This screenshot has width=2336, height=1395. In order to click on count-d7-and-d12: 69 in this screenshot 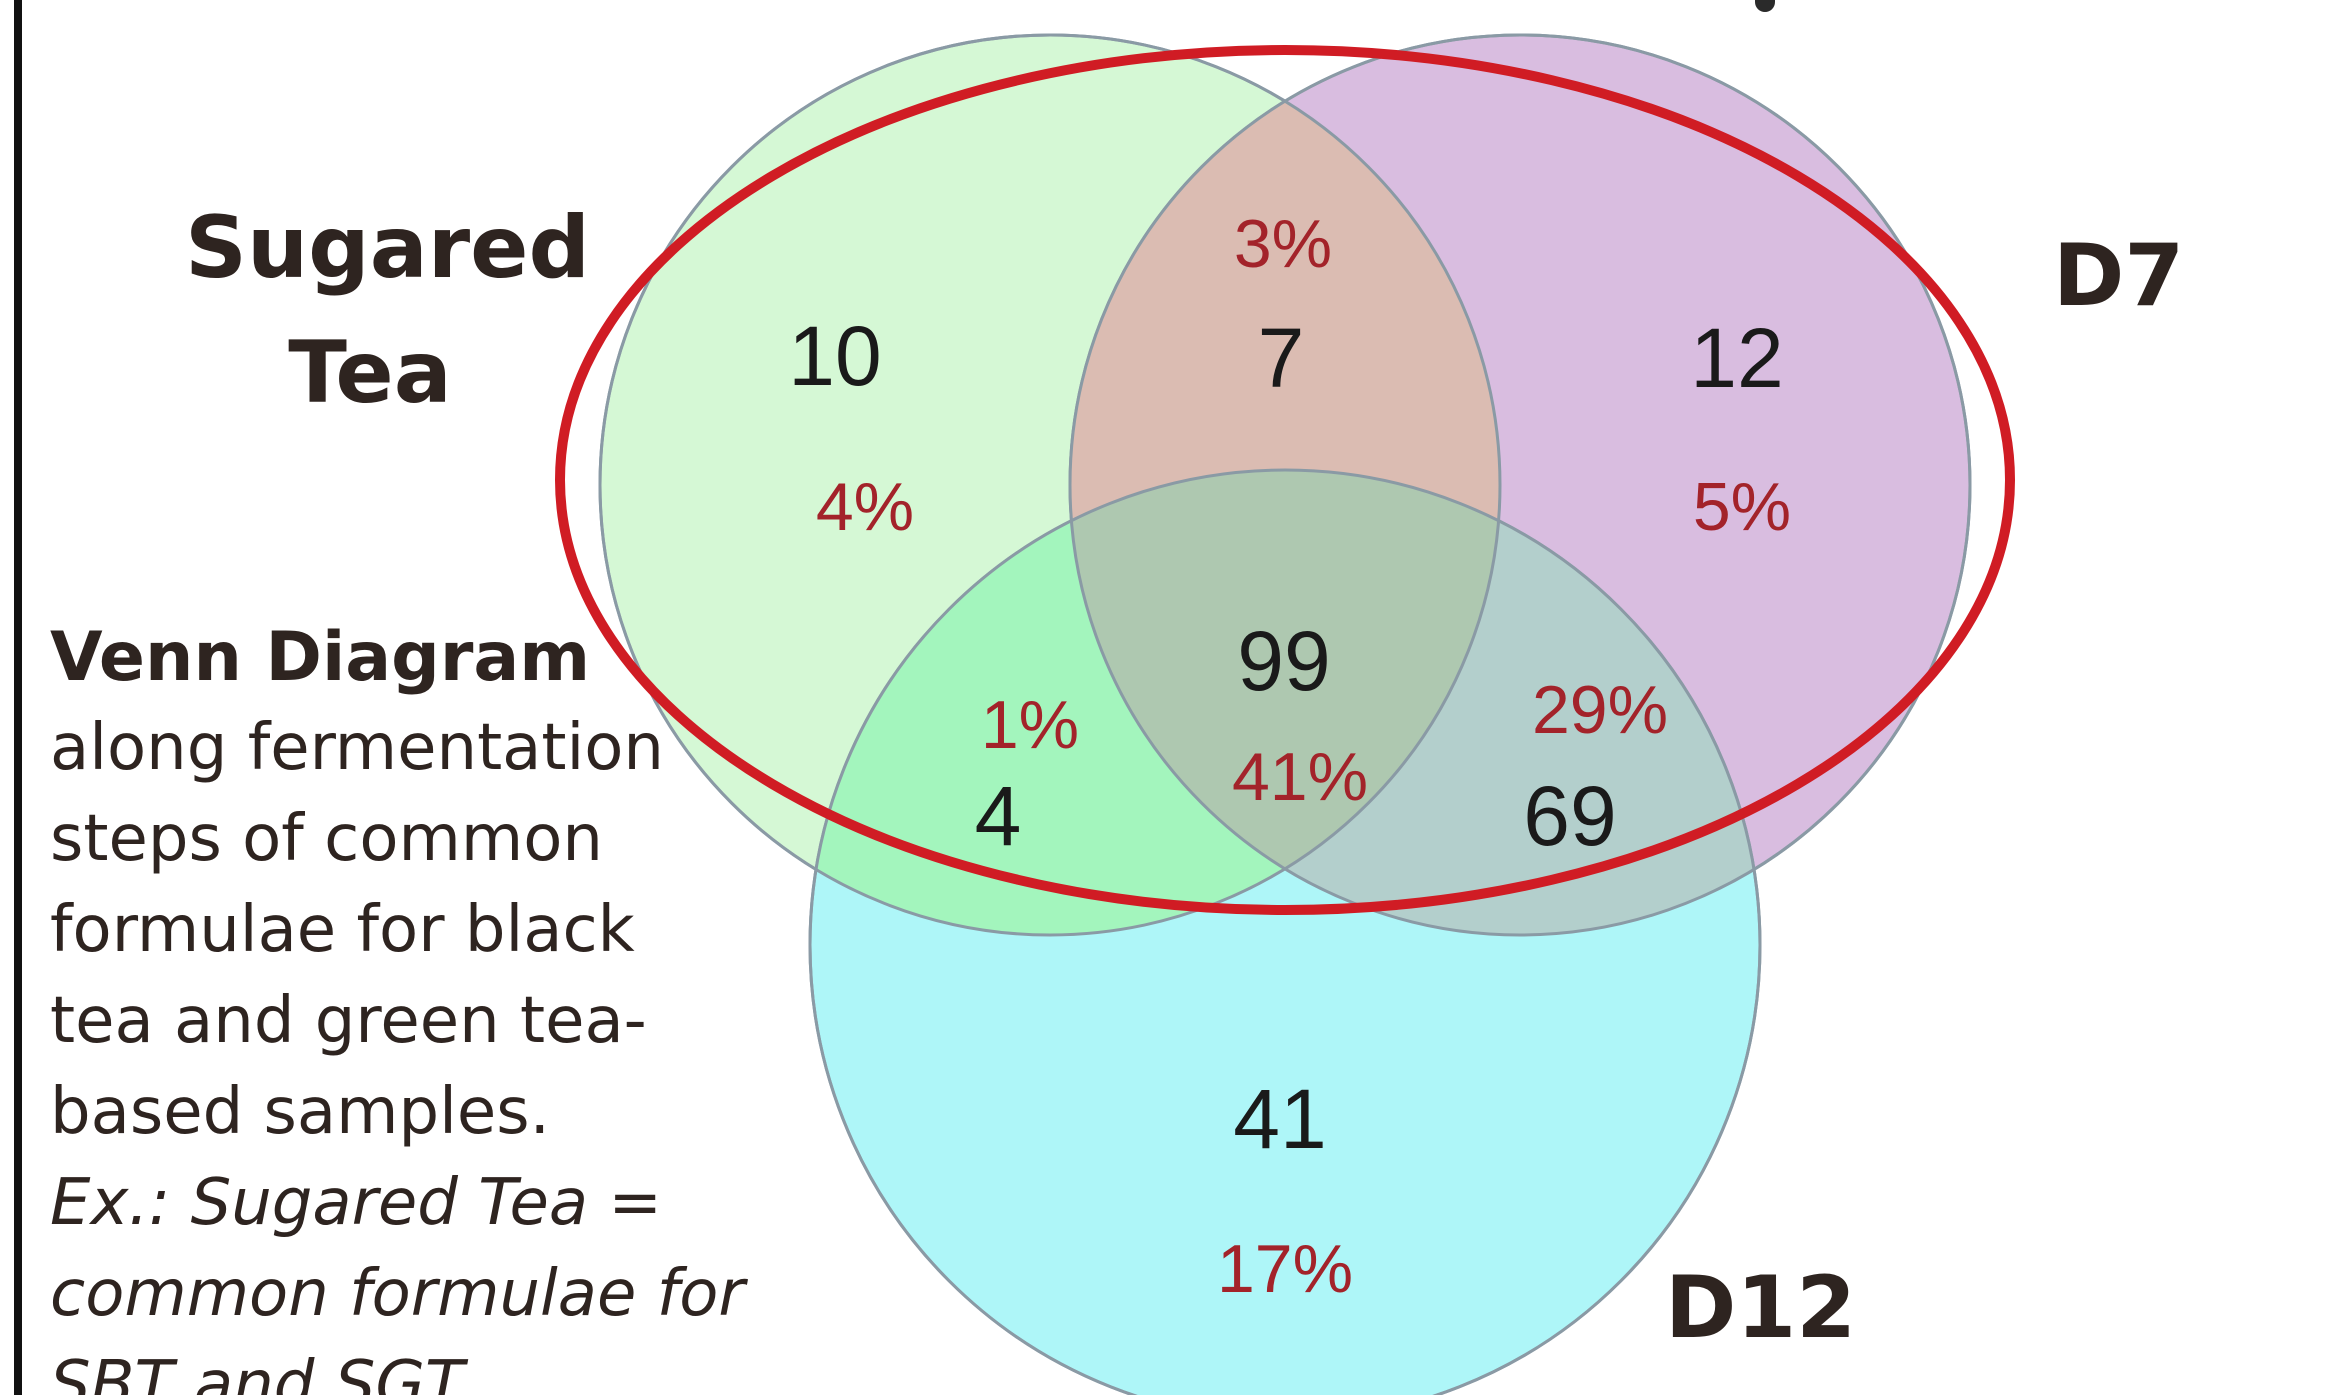, I will do `click(1569, 816)`.